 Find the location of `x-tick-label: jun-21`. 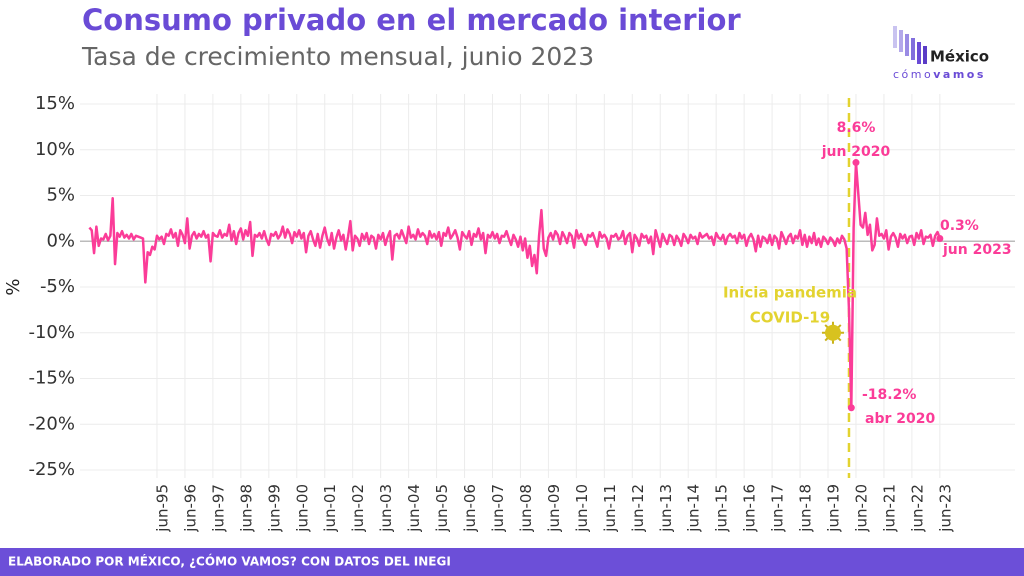

x-tick-label: jun-21 is located at coordinates (889, 508).